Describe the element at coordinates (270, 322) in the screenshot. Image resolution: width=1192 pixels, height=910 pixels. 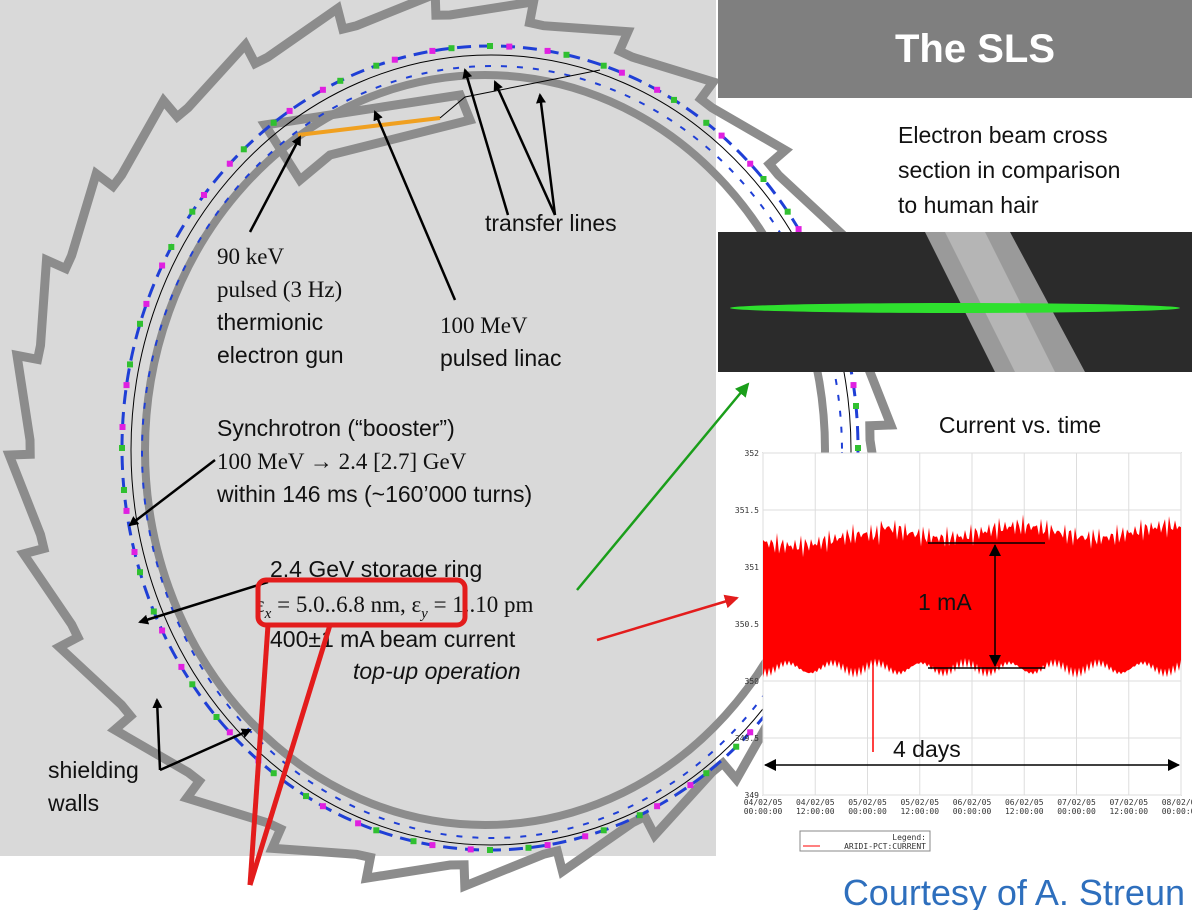
I see `label: thermionic` at that location.